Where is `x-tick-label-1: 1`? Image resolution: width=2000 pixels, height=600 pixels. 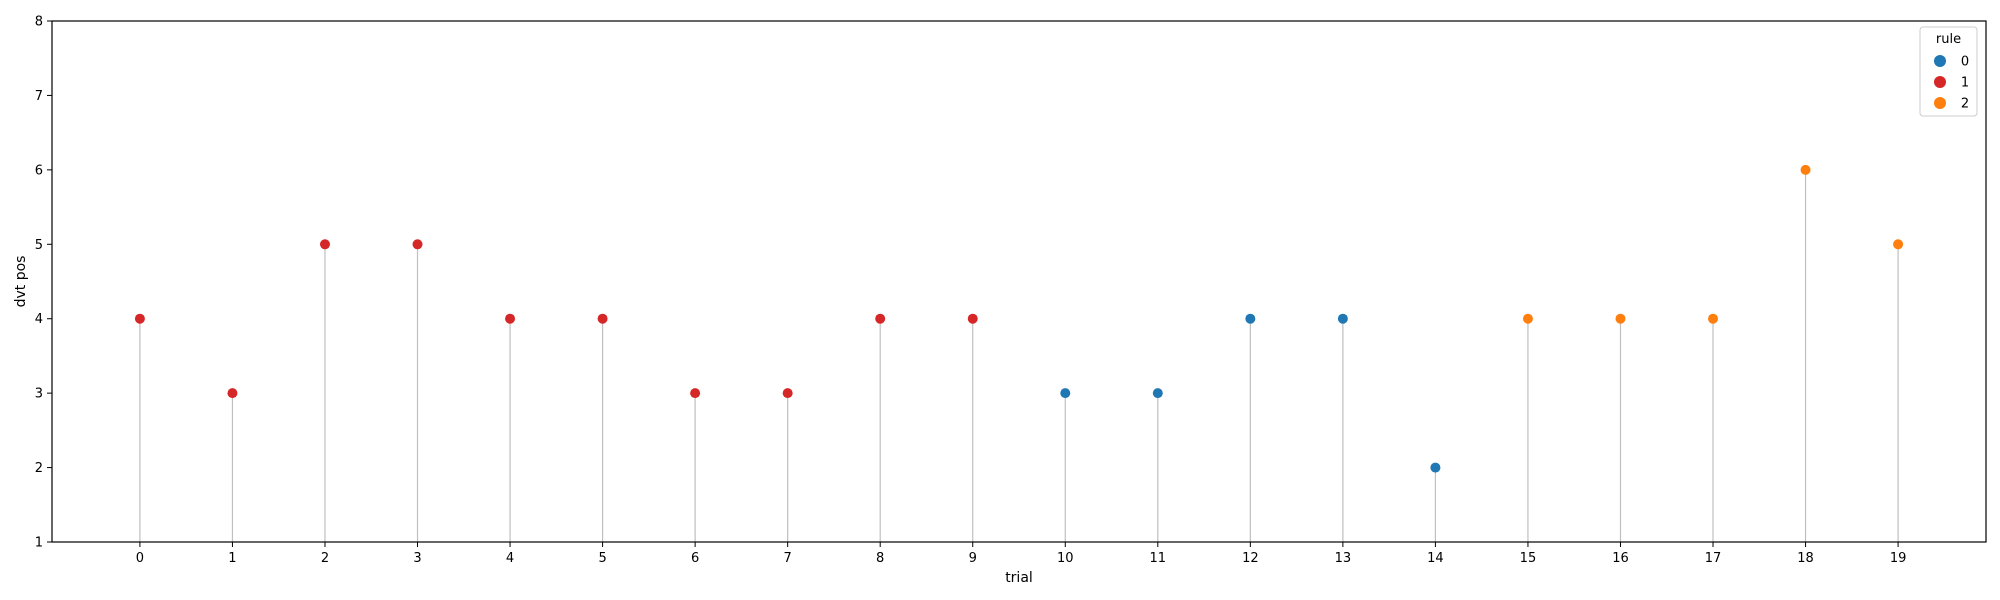
x-tick-label-1: 1 is located at coordinates (232, 558).